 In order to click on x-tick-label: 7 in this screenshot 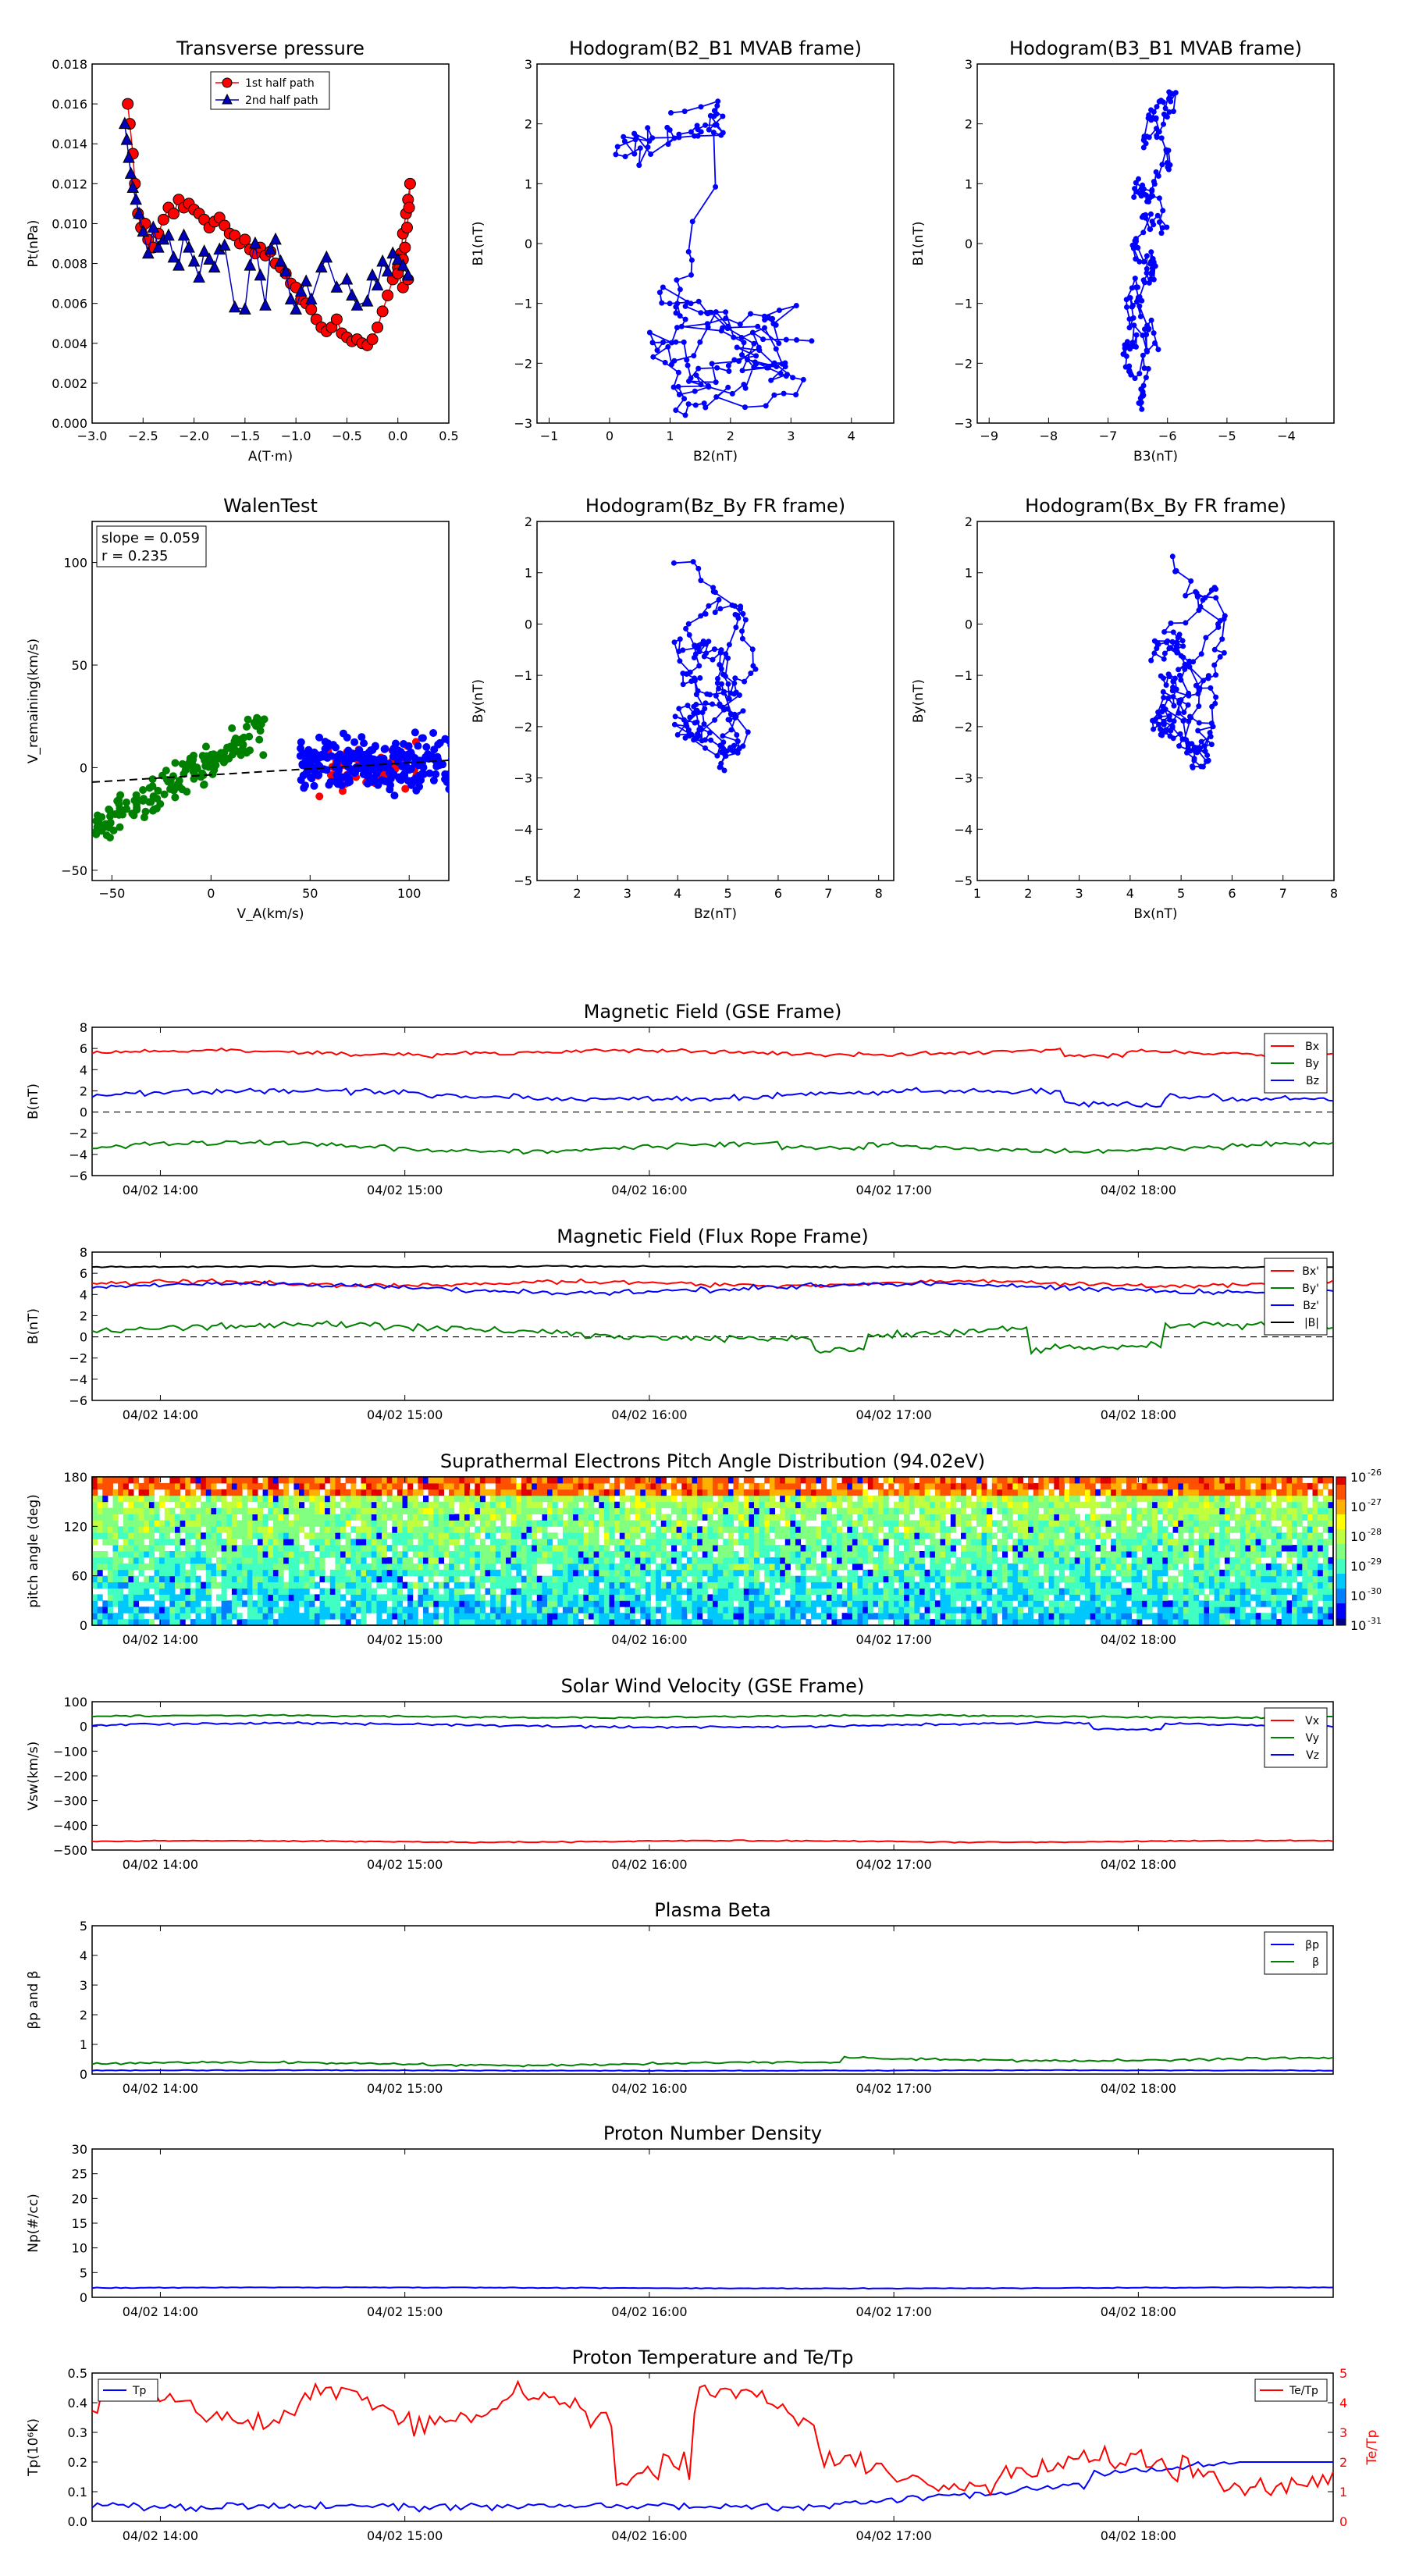, I will do `click(828, 893)`.